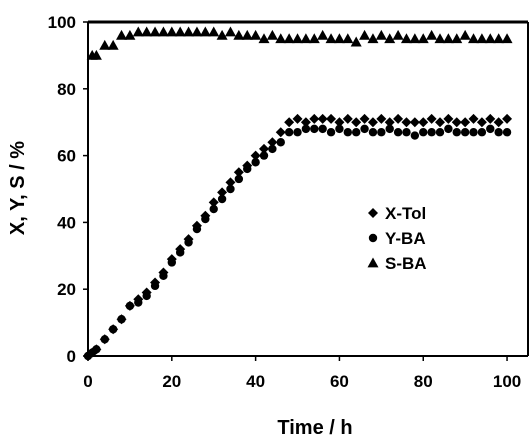 This screenshot has width=531, height=439. Describe the element at coordinates (66, 289) in the screenshot. I see `y-tick-label: 20` at that location.